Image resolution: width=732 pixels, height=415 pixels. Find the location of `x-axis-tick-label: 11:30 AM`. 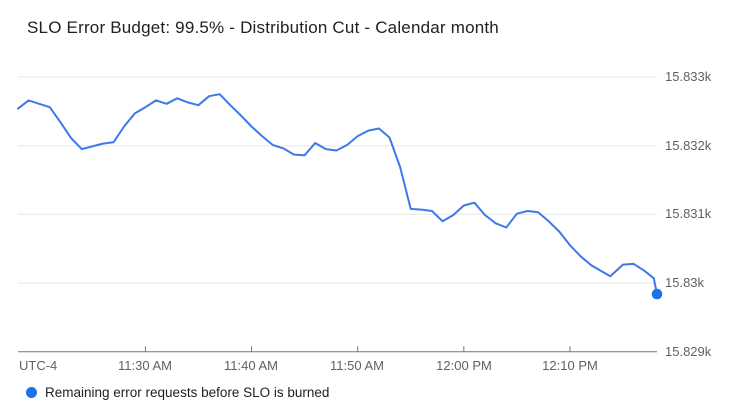

x-axis-tick-label: 11:30 AM is located at coordinates (145, 365).